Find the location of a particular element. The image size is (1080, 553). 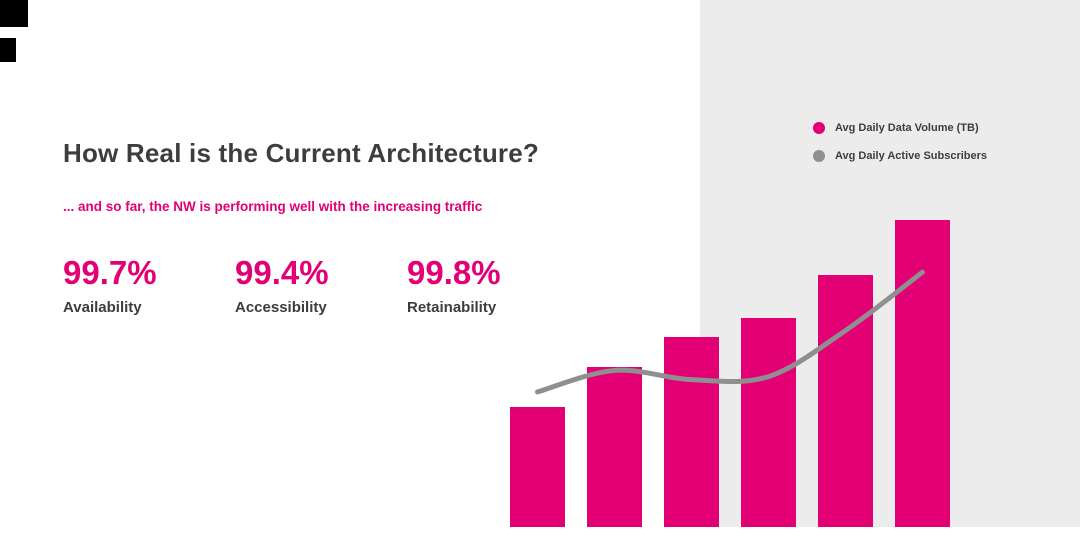

active-subscribers-line is located at coordinates (730, 332).